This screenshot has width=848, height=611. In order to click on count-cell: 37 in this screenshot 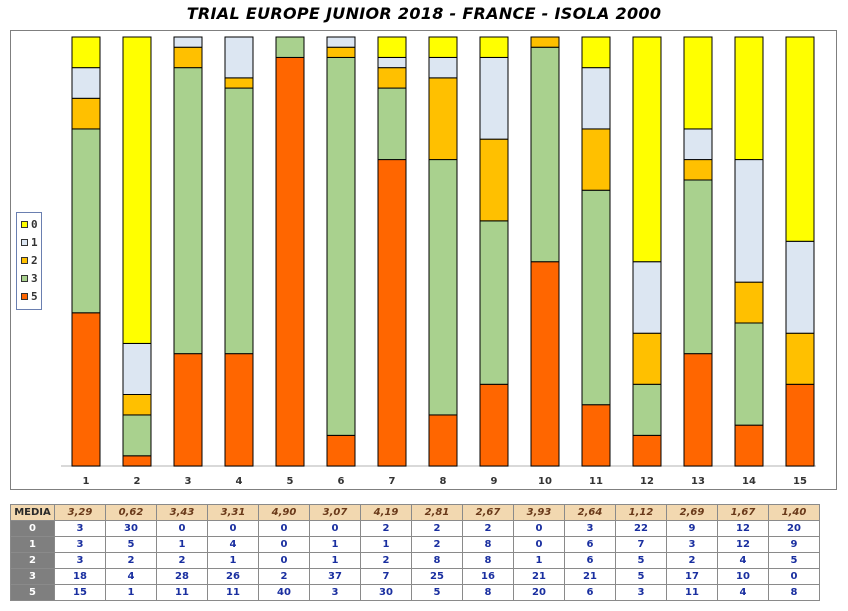, I will do `click(335, 576)`.